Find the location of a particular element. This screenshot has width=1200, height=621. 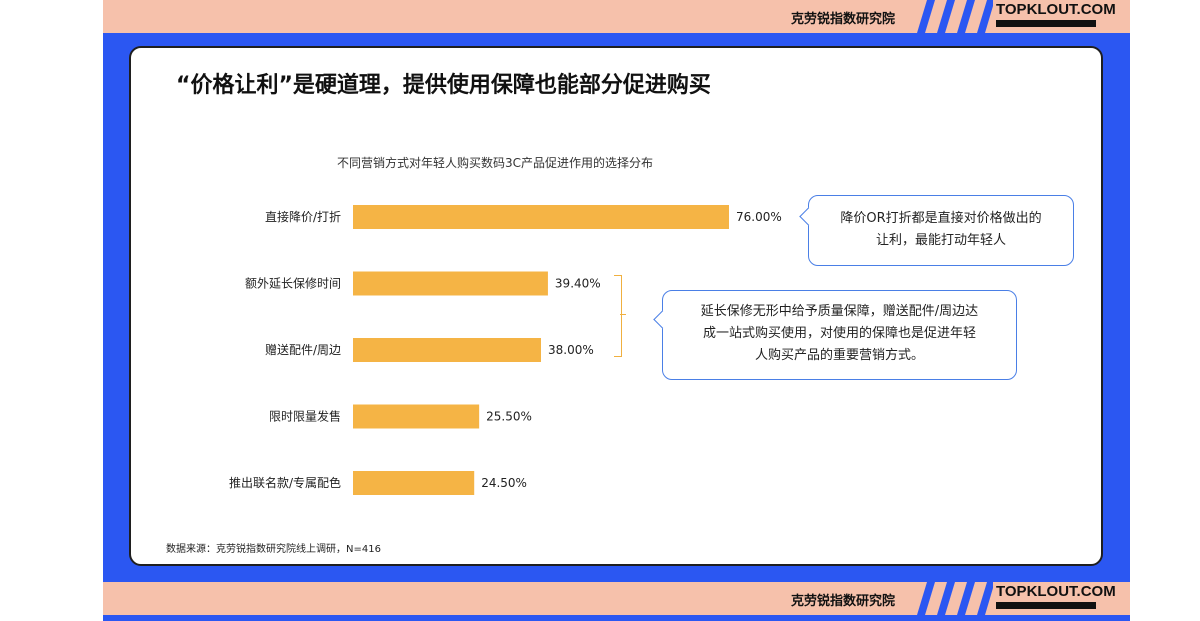

value-label: 38.00% is located at coordinates (571, 350).